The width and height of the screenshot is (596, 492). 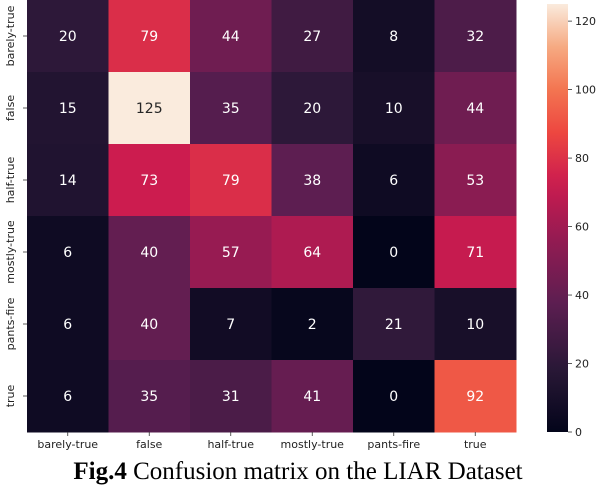 What do you see at coordinates (10, 35) in the screenshot?
I see `y-tick-label: barely-true` at bounding box center [10, 35].